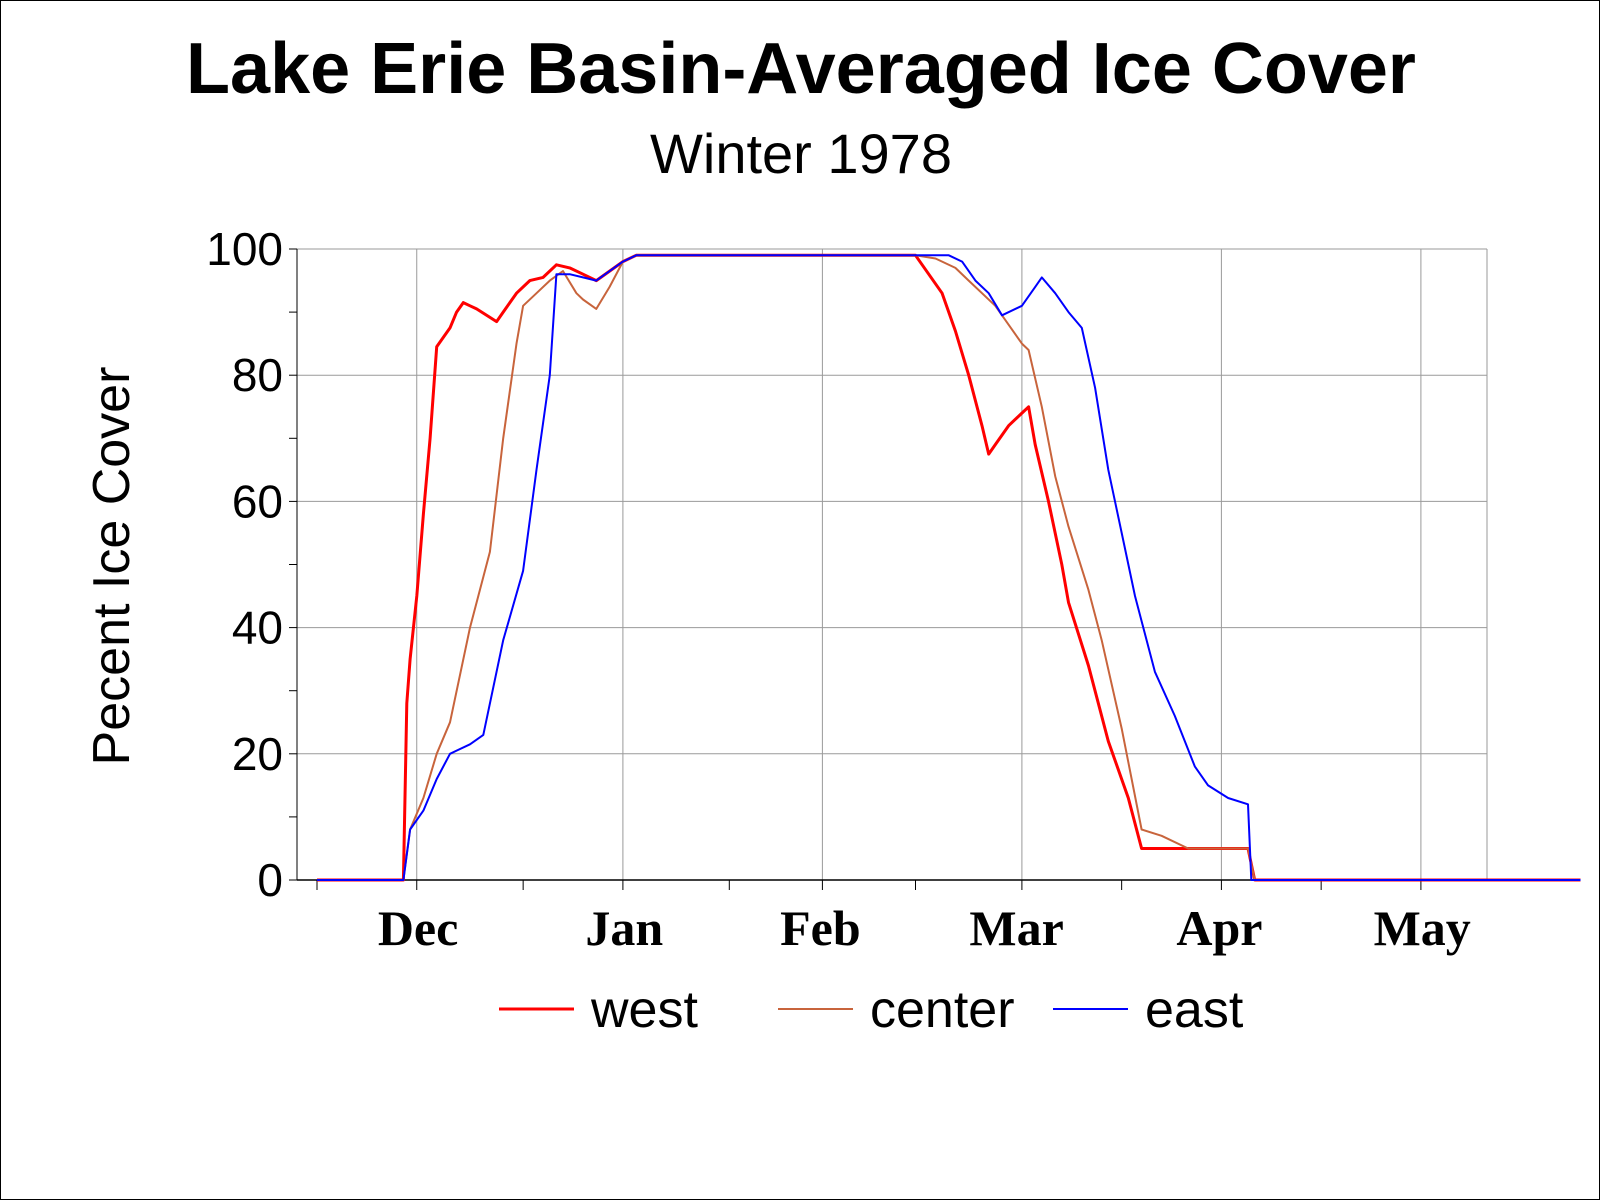  What do you see at coordinates (112, 566) in the screenshot?
I see `y-axis-label: Pecent Ice Cover` at bounding box center [112, 566].